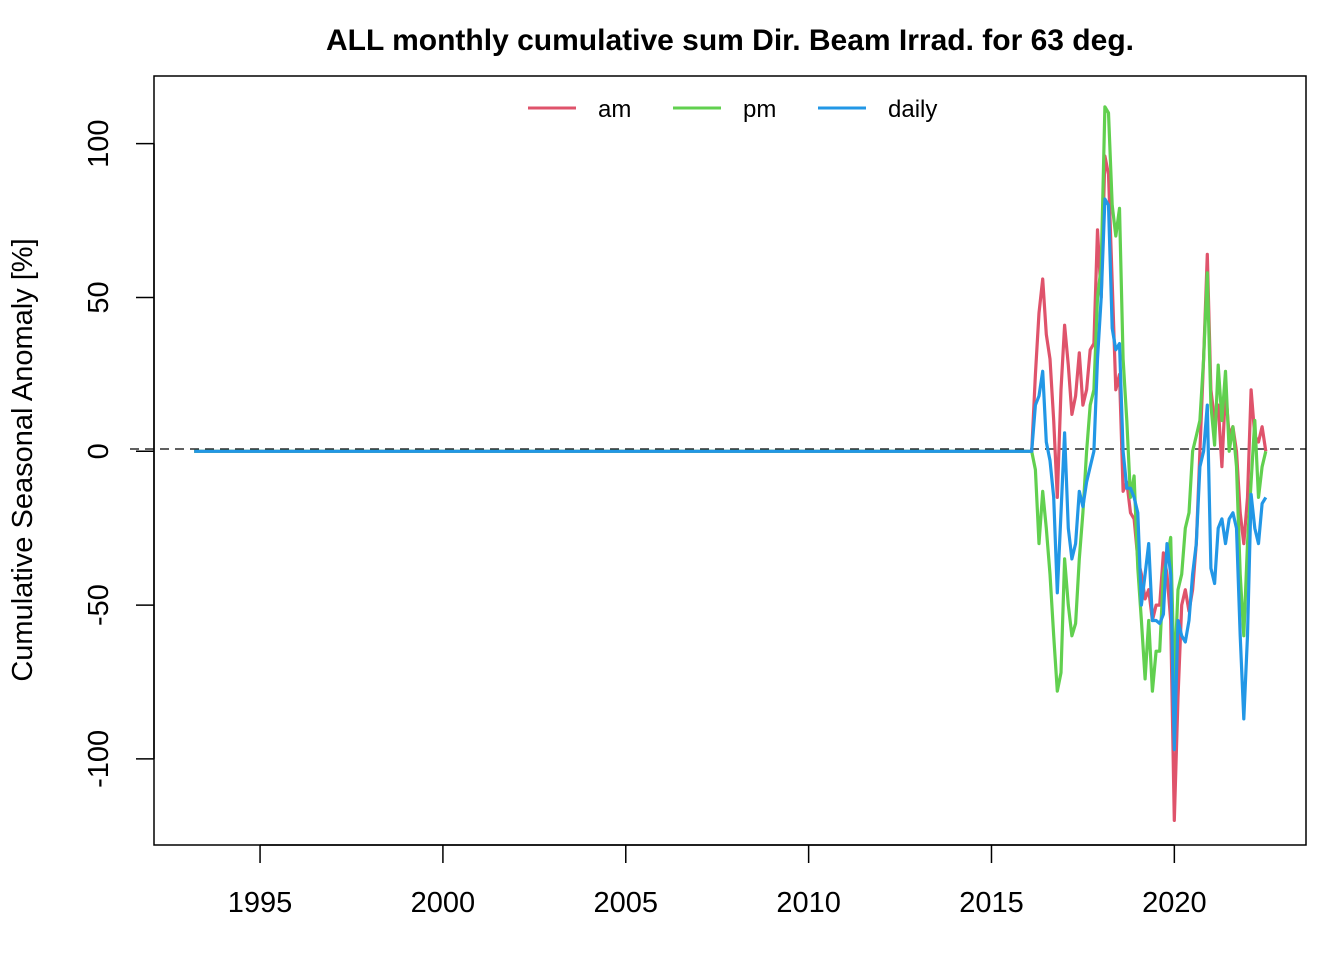 Image resolution: width=1344 pixels, height=960 pixels. Describe the element at coordinates (626, 903) in the screenshot. I see `x-tick-label: 2005` at that location.